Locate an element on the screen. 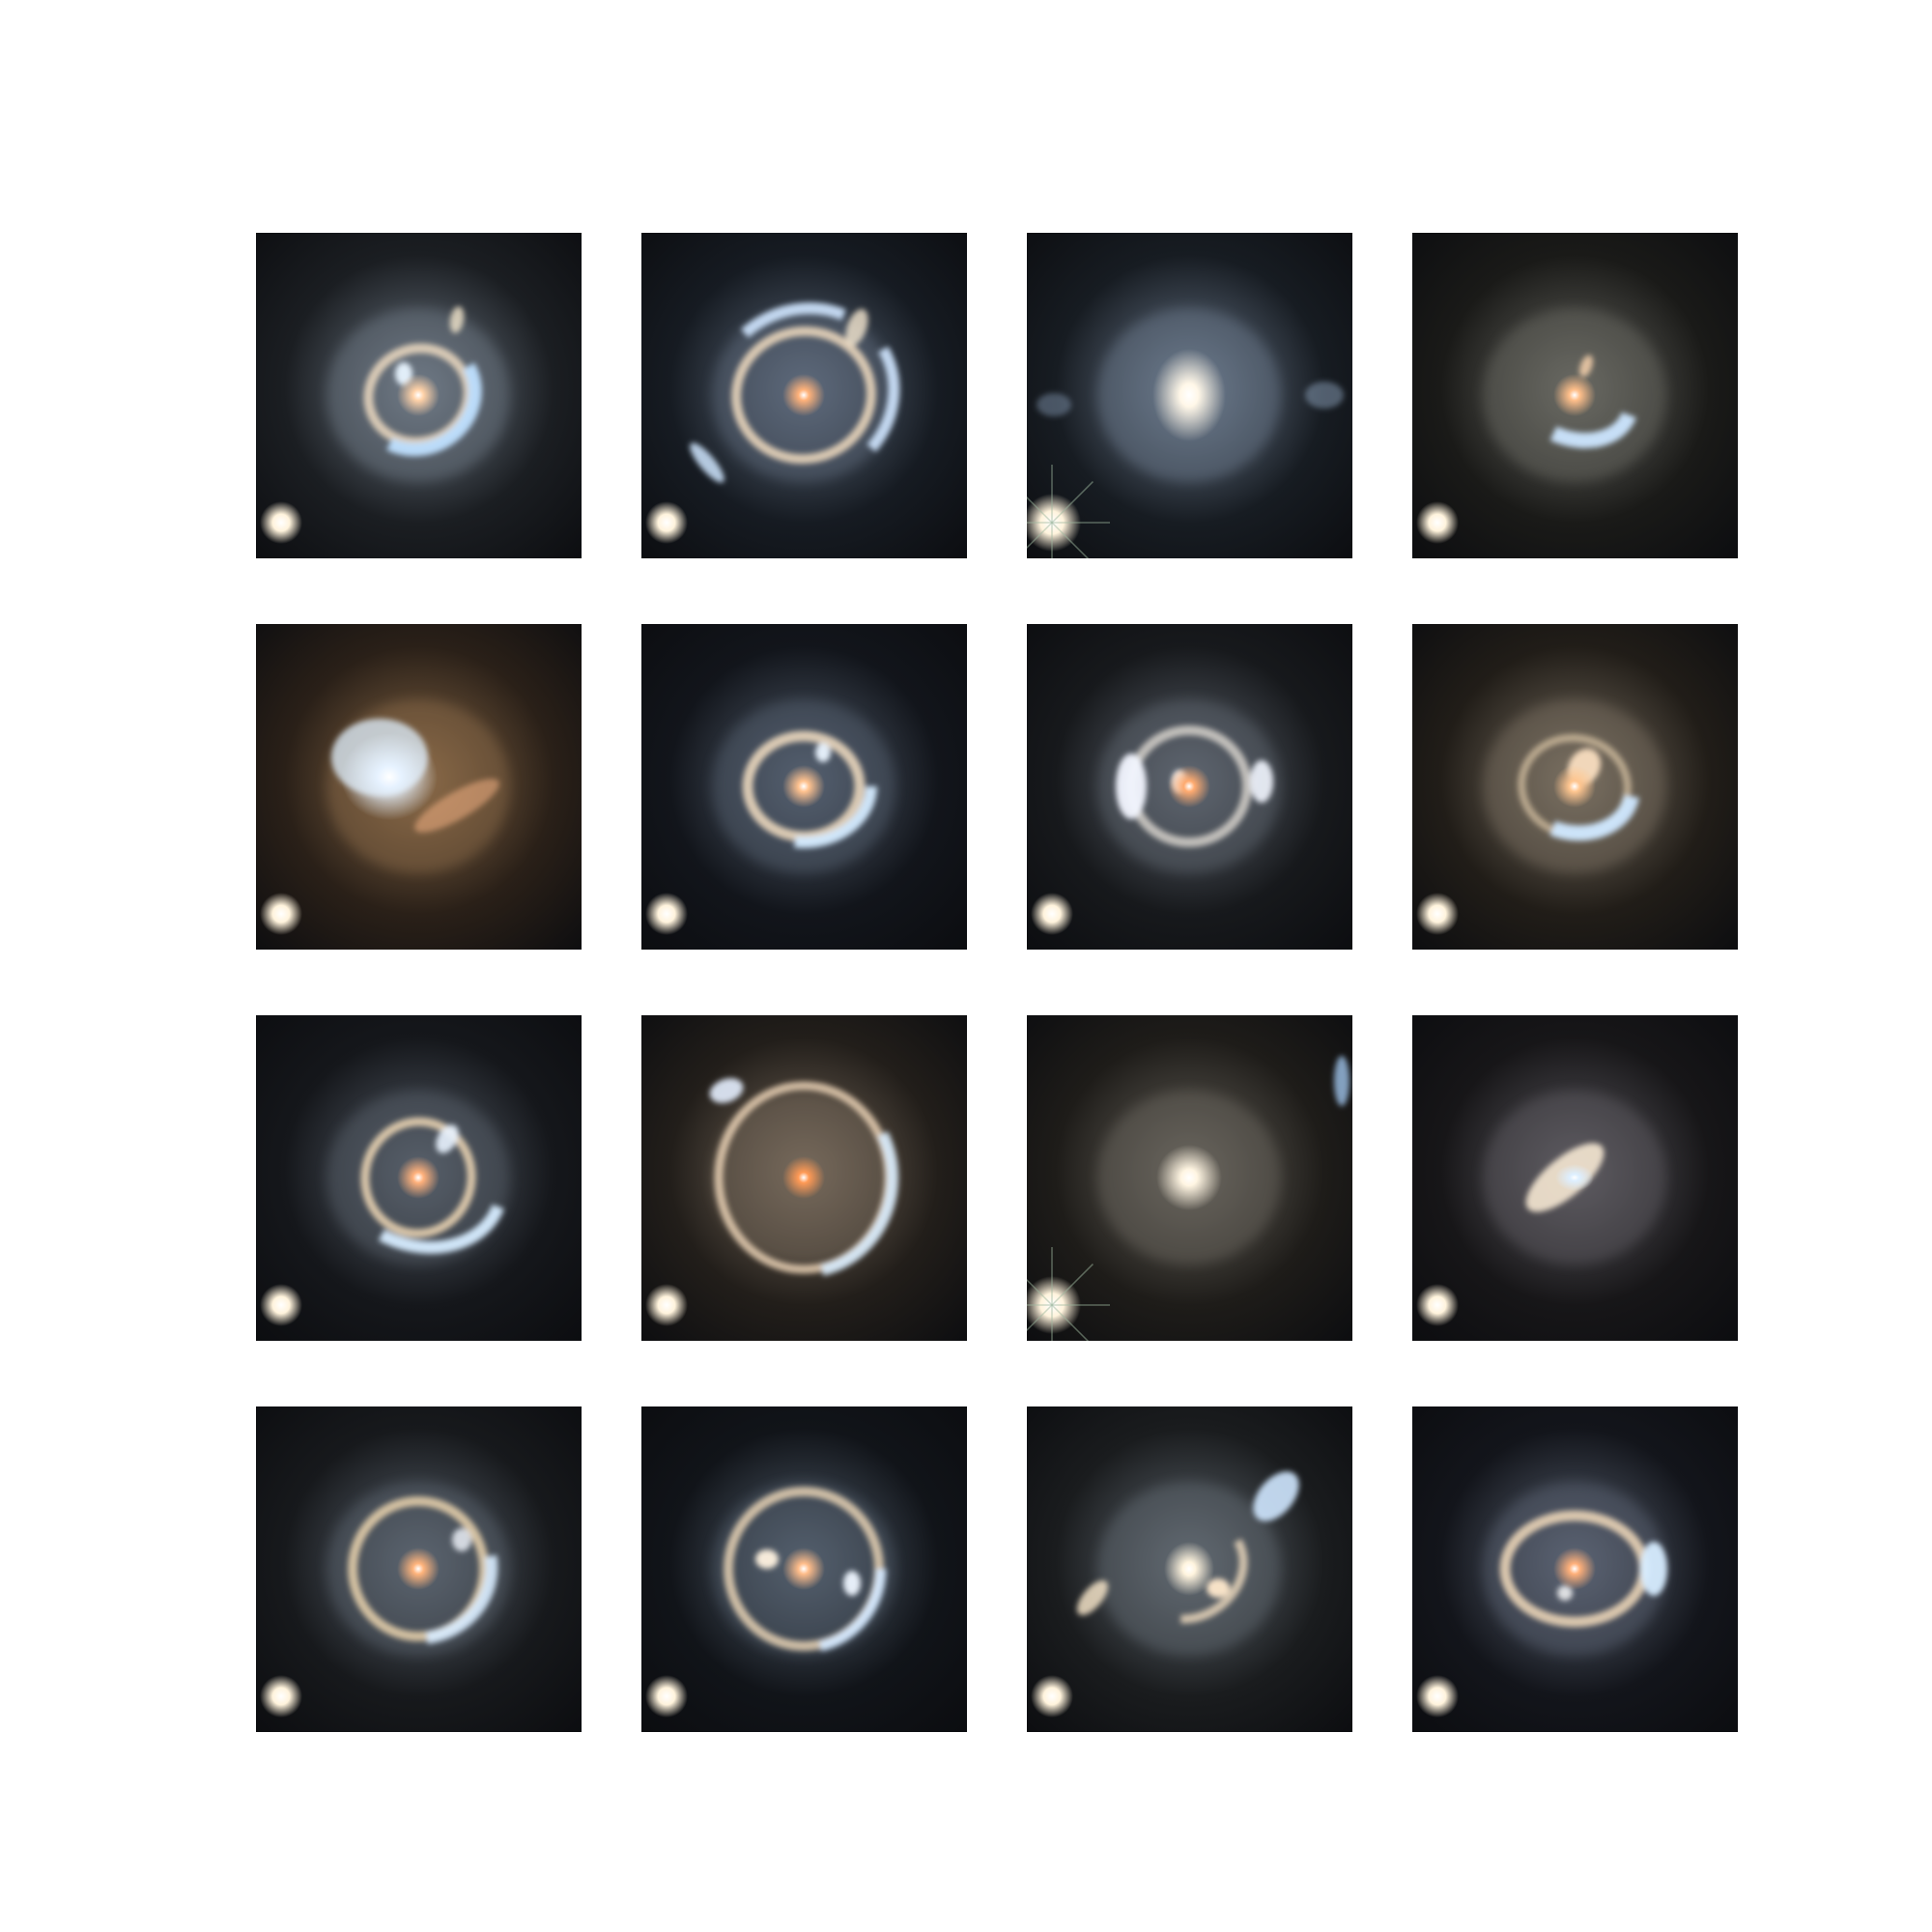 The width and height of the screenshot is (1932, 1932). lens-image-r3c2 is located at coordinates (804, 1178).